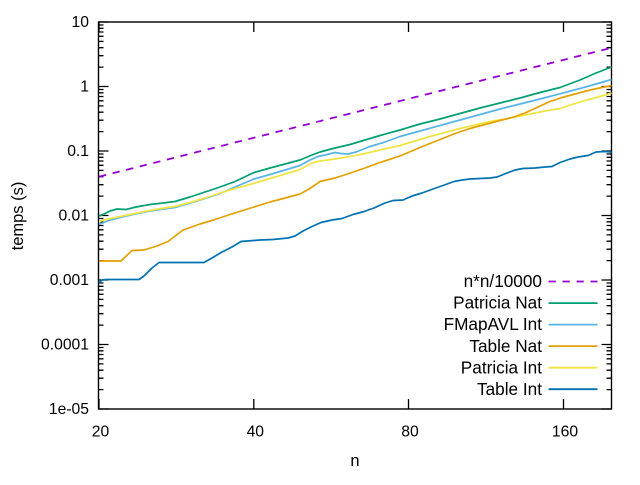  I want to click on svg-text: FMapAVL Int, so click(493, 324).